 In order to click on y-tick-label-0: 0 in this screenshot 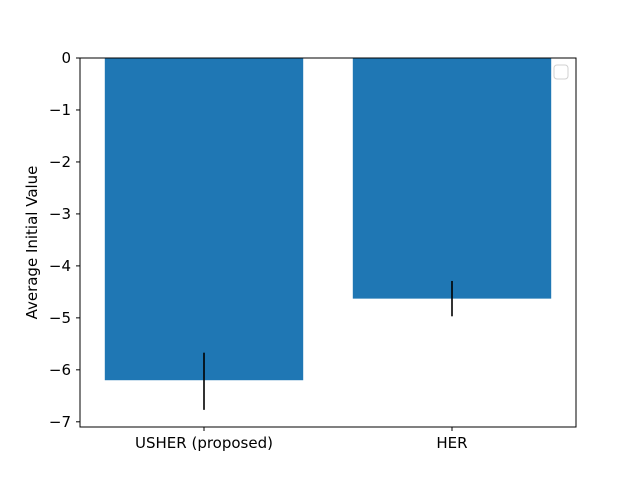, I will do `click(66, 58)`.